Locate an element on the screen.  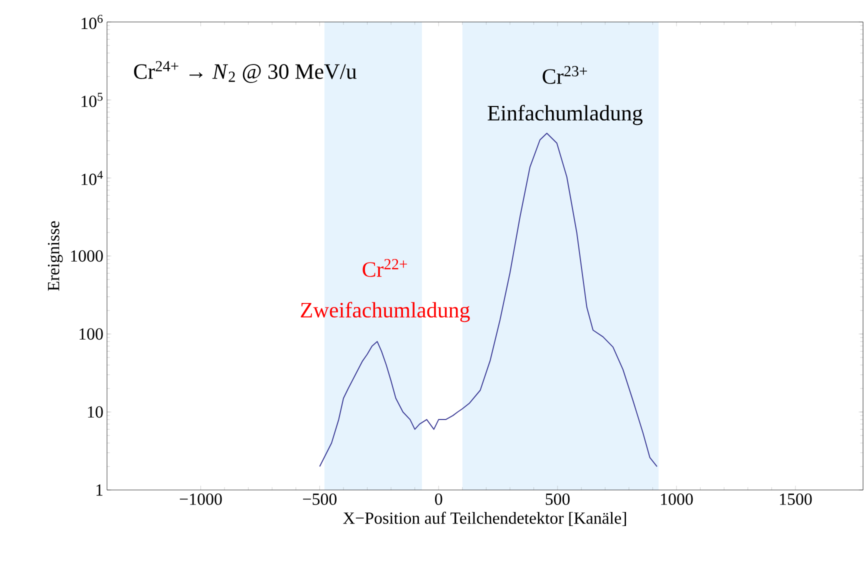
x-axis-title: X−Position auf Teilchendetektor [Kanäle] is located at coordinates (484, 519).